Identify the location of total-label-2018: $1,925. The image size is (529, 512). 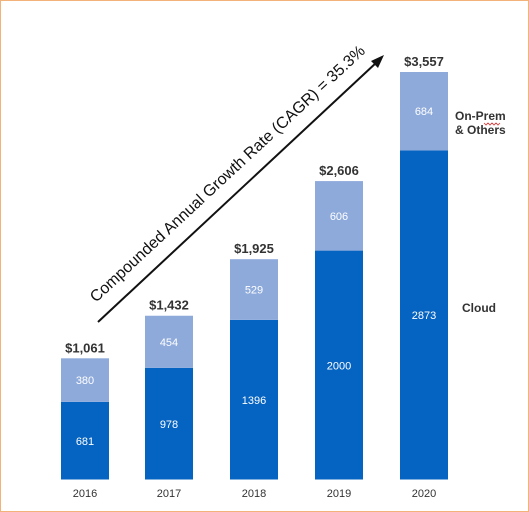
(254, 248).